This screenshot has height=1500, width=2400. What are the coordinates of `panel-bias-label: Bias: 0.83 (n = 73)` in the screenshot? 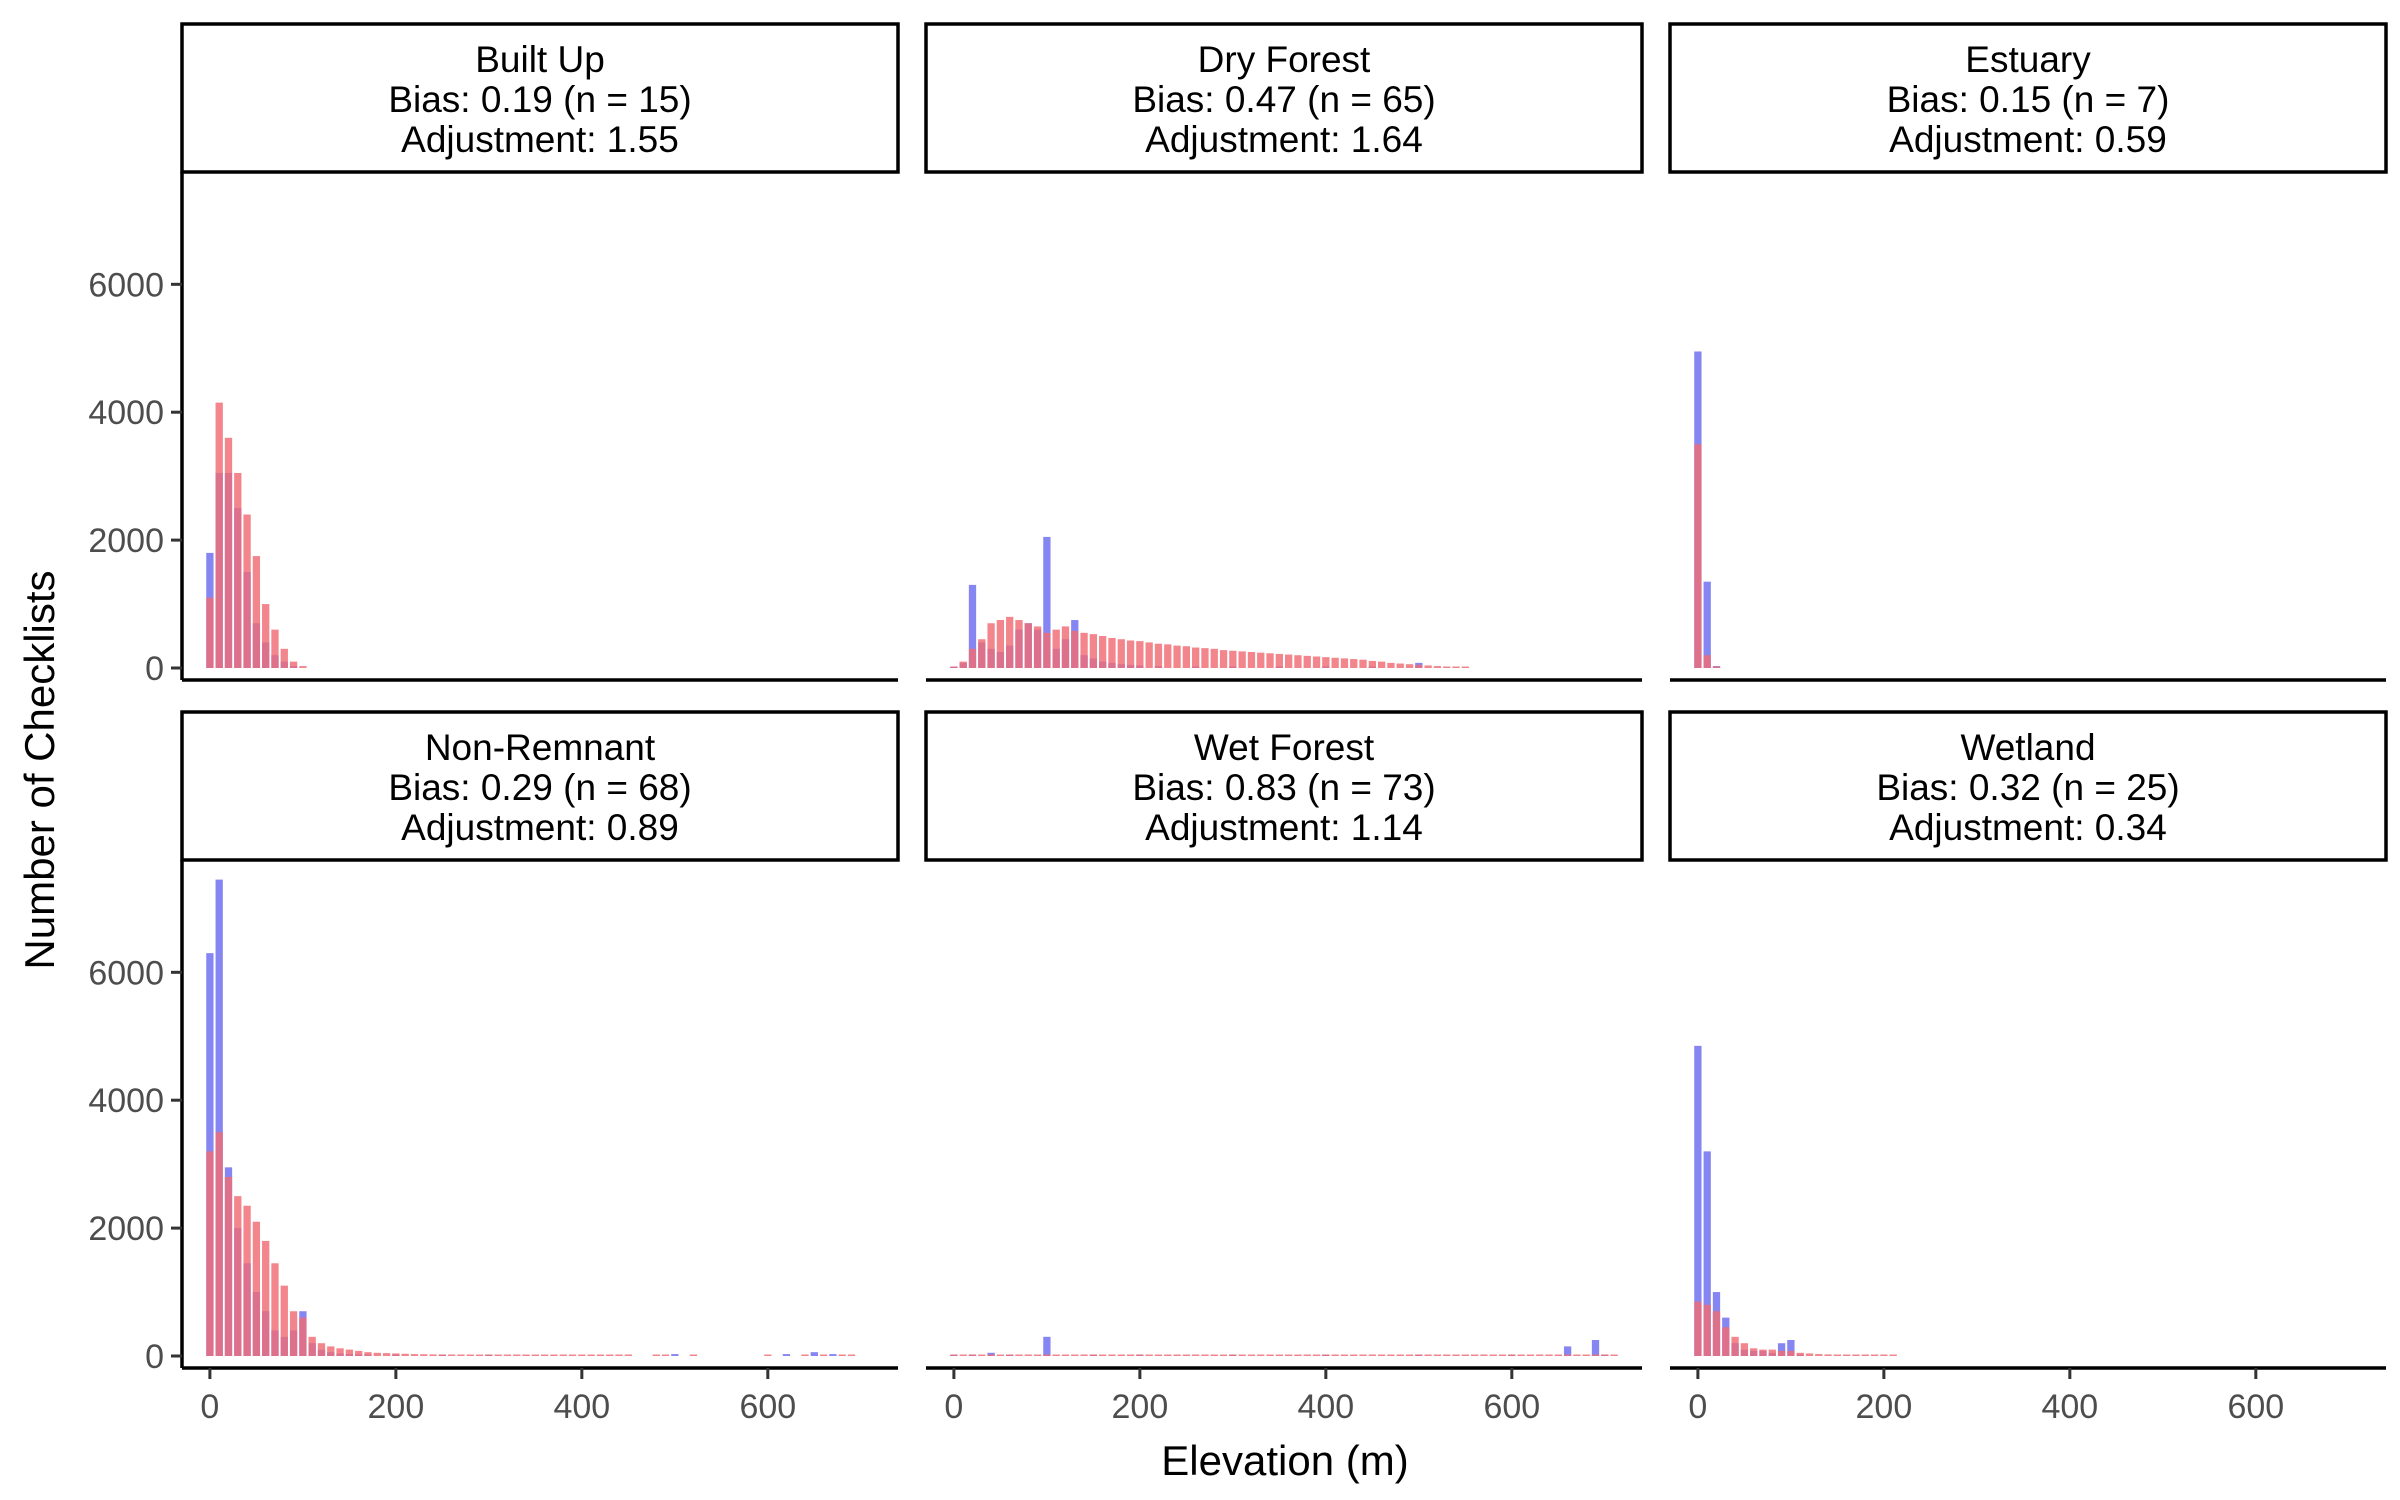 It's located at (1283, 787).